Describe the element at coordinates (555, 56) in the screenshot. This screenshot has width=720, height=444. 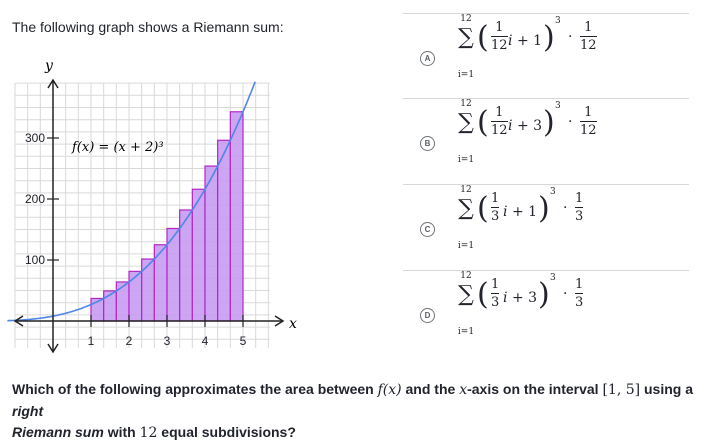
I see `choice-a-math: 12 ∑ i=1 ( 1 12 i + 1 ) 3 · 1 12` at that location.